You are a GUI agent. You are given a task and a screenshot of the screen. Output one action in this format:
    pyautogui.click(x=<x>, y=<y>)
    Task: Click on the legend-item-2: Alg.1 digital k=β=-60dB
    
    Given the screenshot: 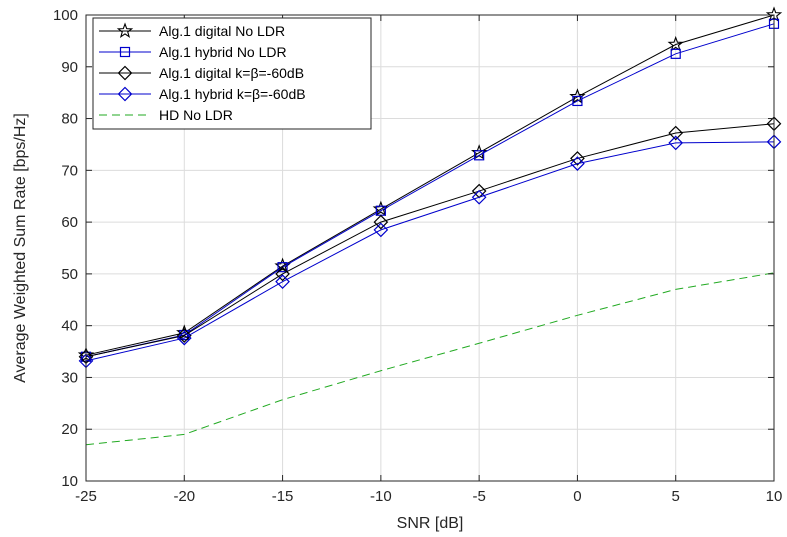 What is the action you would take?
    pyautogui.click(x=201, y=73)
    